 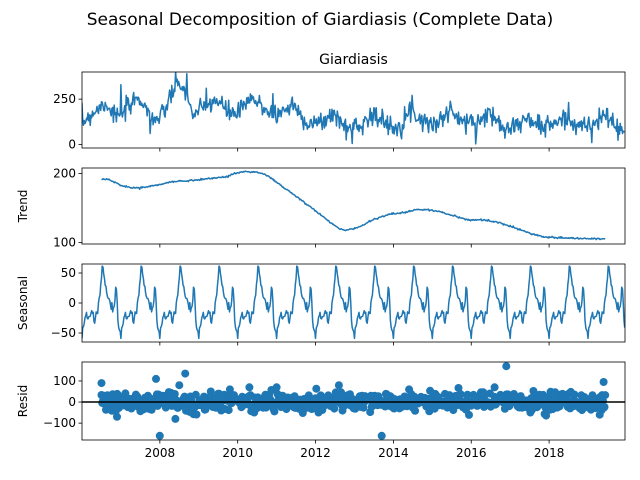 What do you see at coordinates (23, 207) in the screenshot?
I see `trend-y-axis-label: Trend` at bounding box center [23, 207].